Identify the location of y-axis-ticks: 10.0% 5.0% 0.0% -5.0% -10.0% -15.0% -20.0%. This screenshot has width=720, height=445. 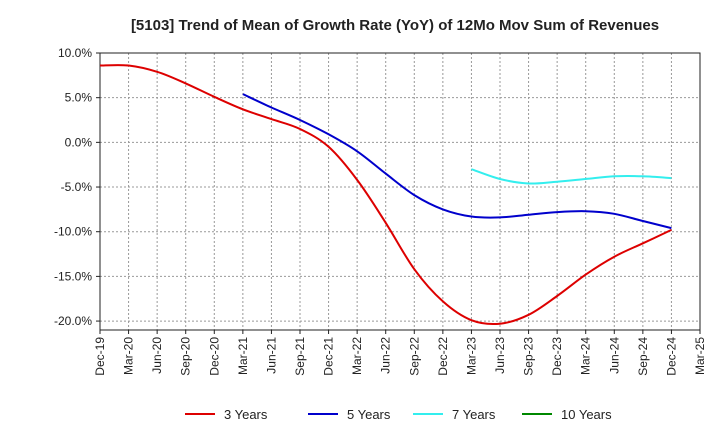
(77, 187).